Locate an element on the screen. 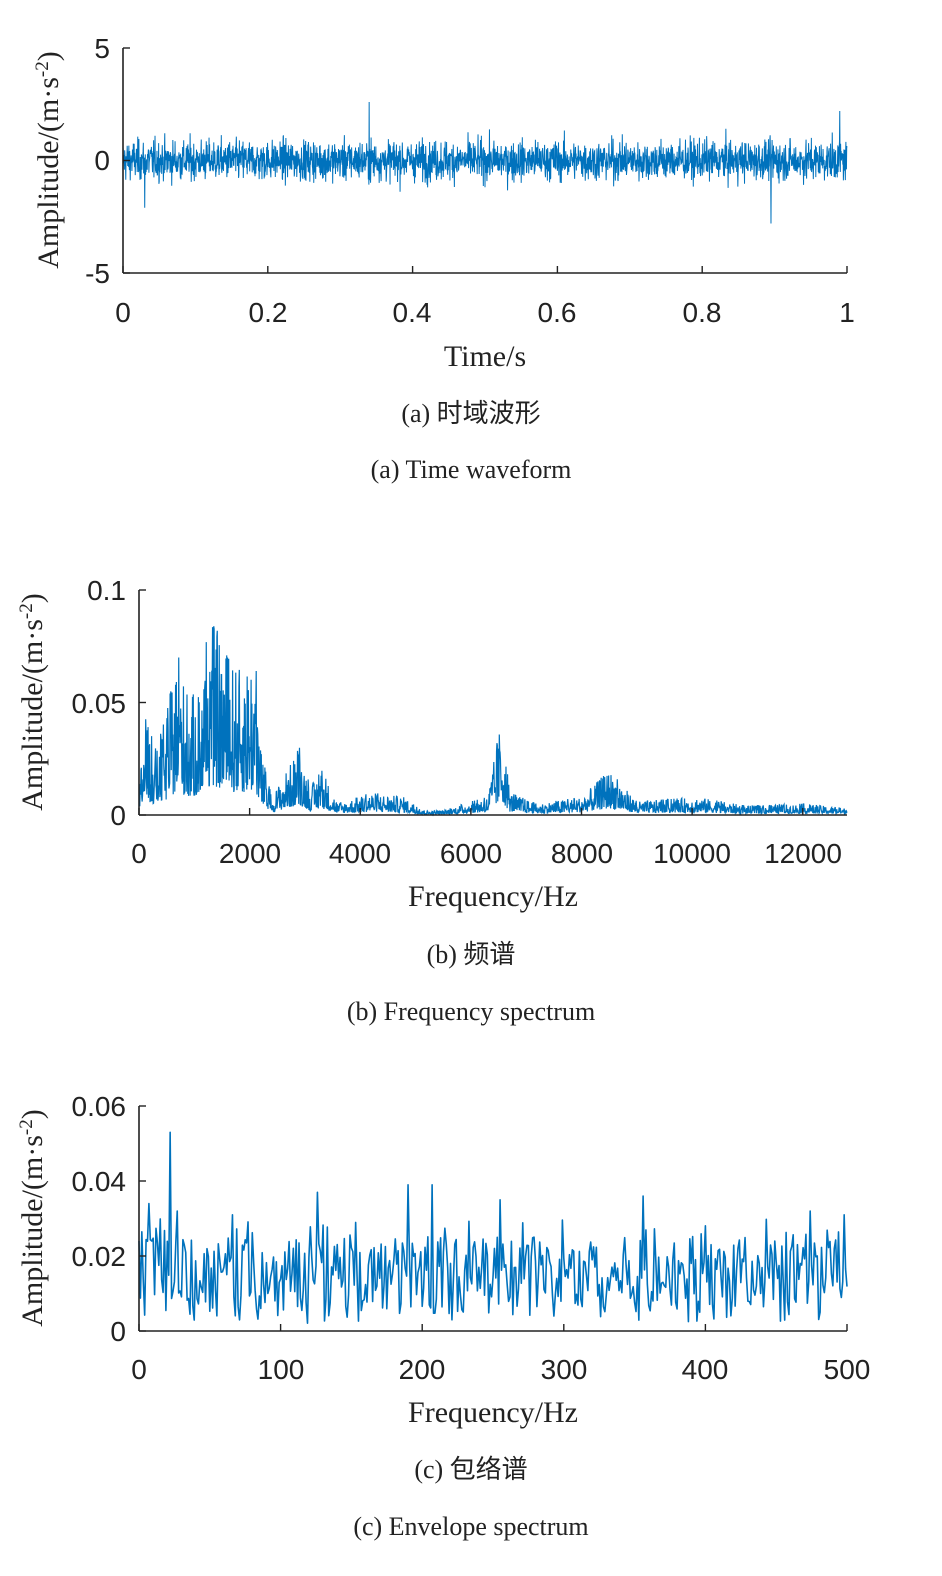 Image resolution: width=942 pixels, height=1576 pixels. tick-marks-a is located at coordinates (485, 160).